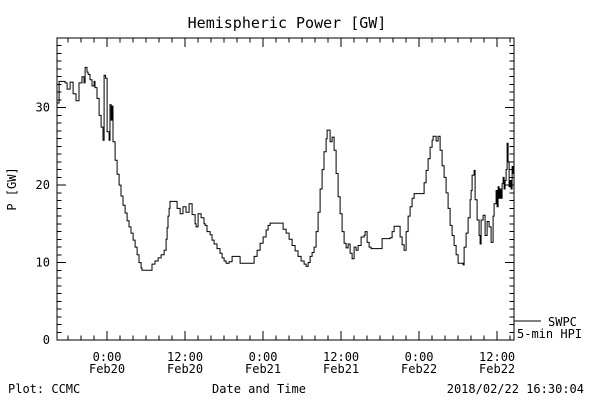 The width and height of the screenshot is (600, 400). What do you see at coordinates (43, 185) in the screenshot?
I see `y-tick-label: 20` at bounding box center [43, 185].